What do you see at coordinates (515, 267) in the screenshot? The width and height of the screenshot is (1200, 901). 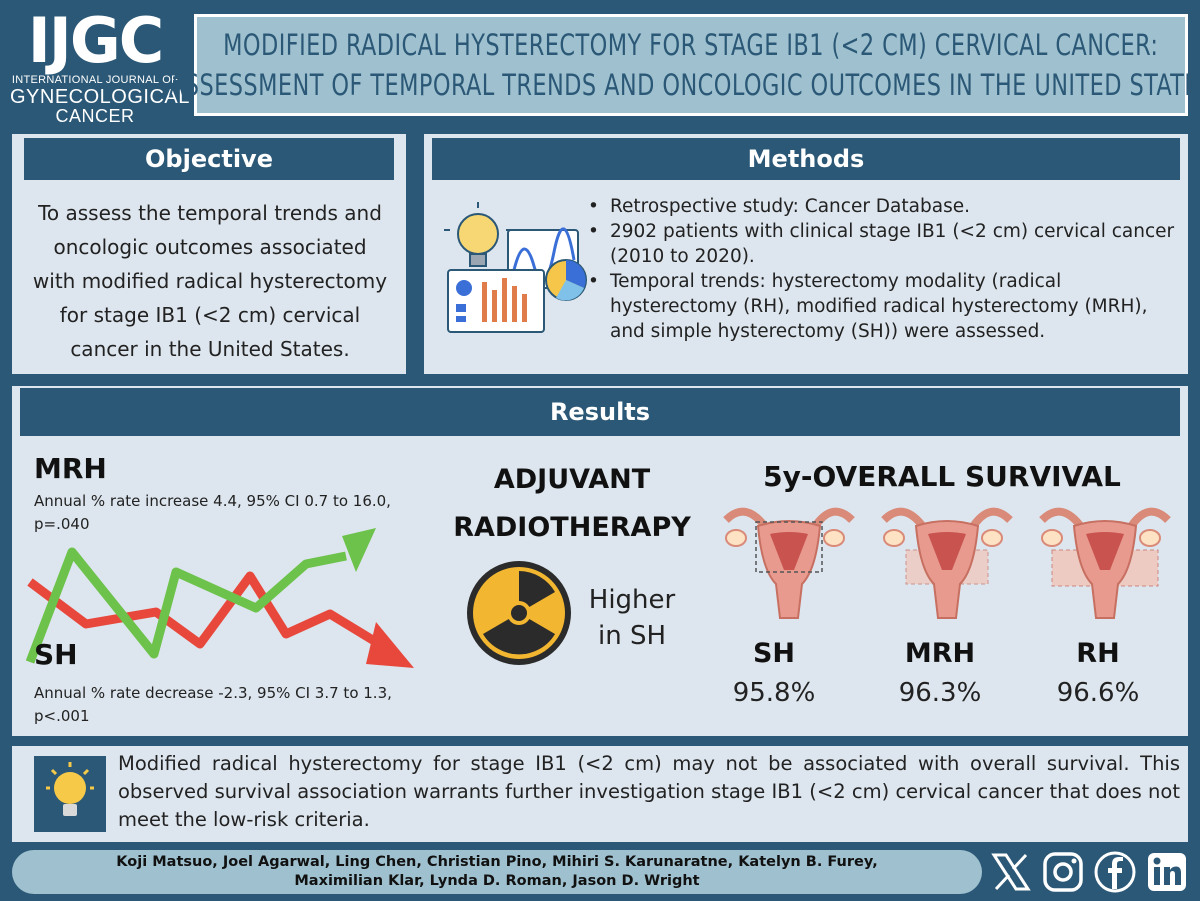 I see `data-analysis-icon` at bounding box center [515, 267].